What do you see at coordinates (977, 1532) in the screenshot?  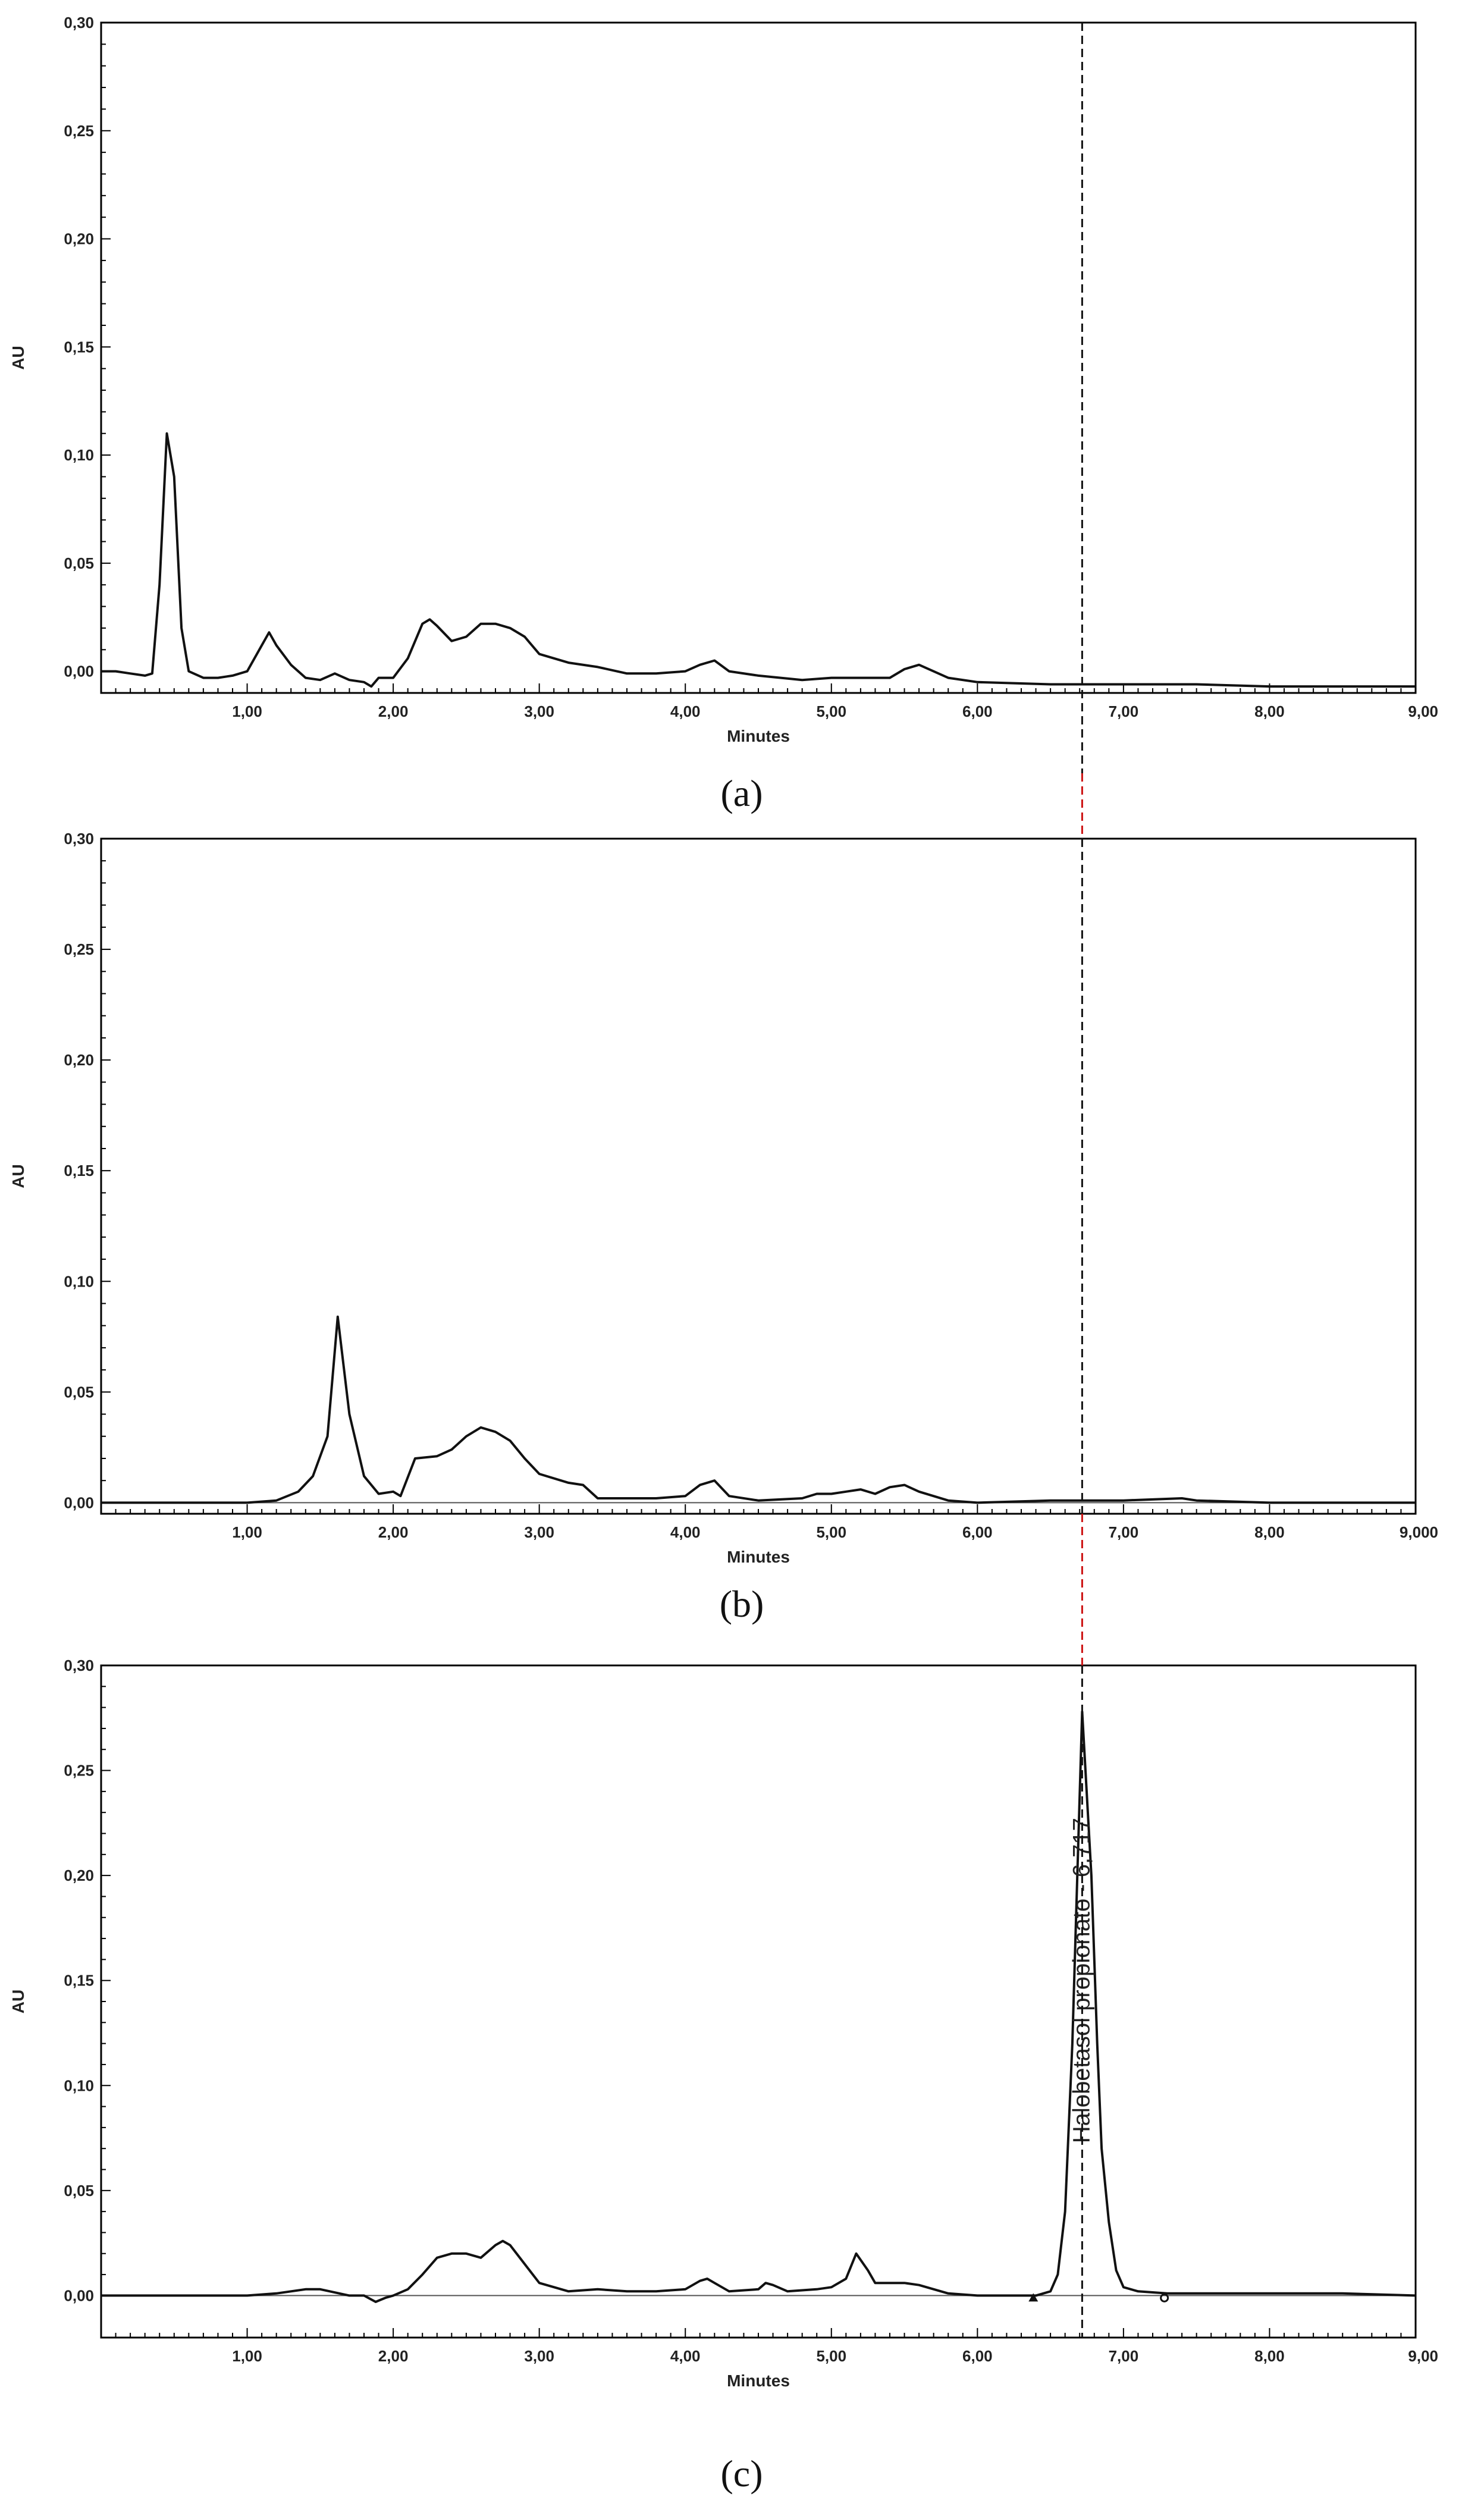 I see `panel-b-x-tick-label: 6,00` at bounding box center [977, 1532].